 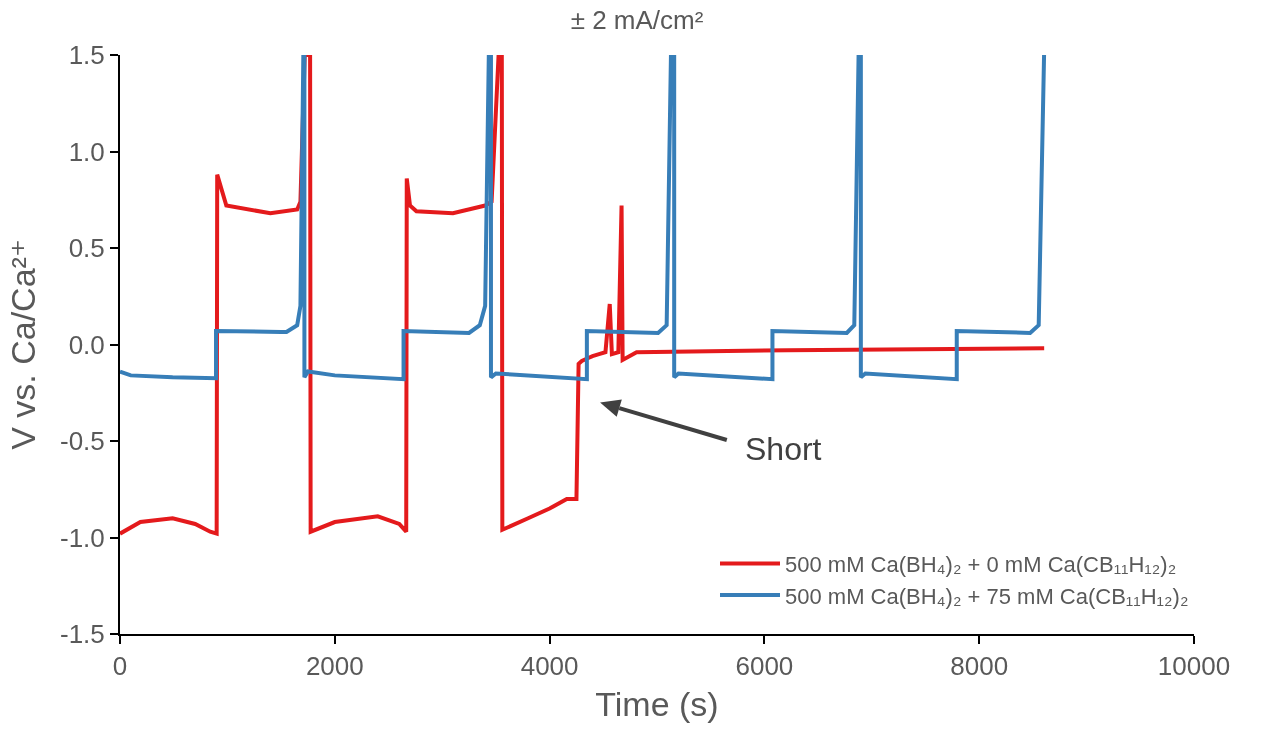 I want to click on y-tick-label: -0.5, so click(x=82, y=441).